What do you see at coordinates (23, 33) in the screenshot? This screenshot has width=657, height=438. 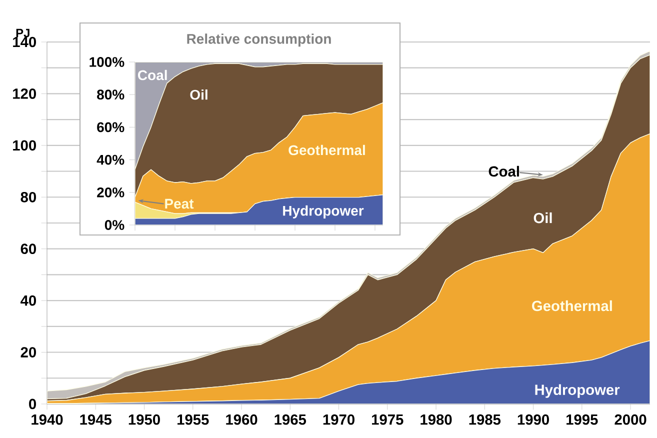 I see `y-axis-title: PJ` at bounding box center [23, 33].